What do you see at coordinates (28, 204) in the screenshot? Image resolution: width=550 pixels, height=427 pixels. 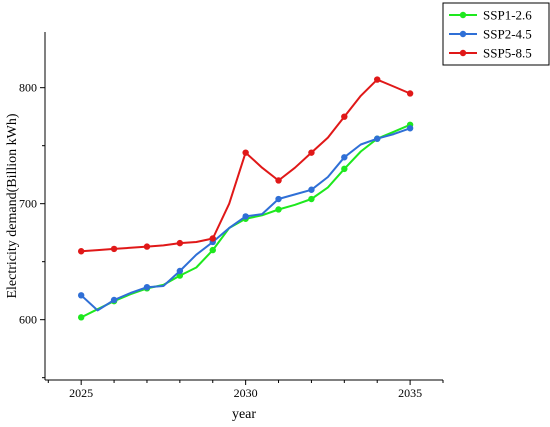 I see `y-tick-label: 700` at bounding box center [28, 204].